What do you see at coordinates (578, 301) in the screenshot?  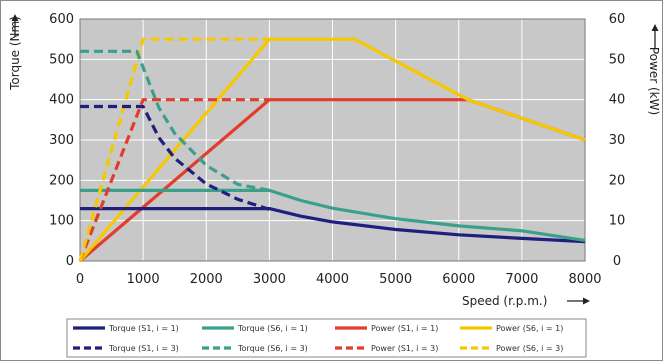 I see `x-axis-arrow-icon` at bounding box center [578, 301].